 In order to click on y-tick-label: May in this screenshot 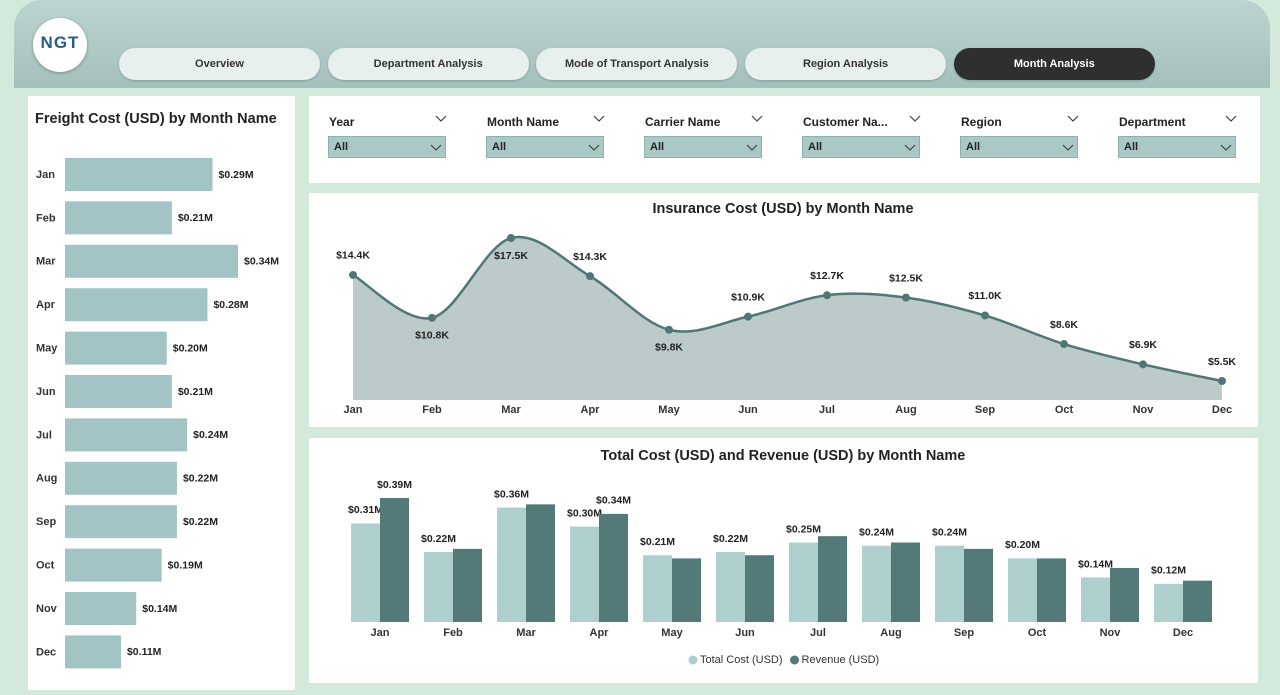, I will do `click(47, 349)`.